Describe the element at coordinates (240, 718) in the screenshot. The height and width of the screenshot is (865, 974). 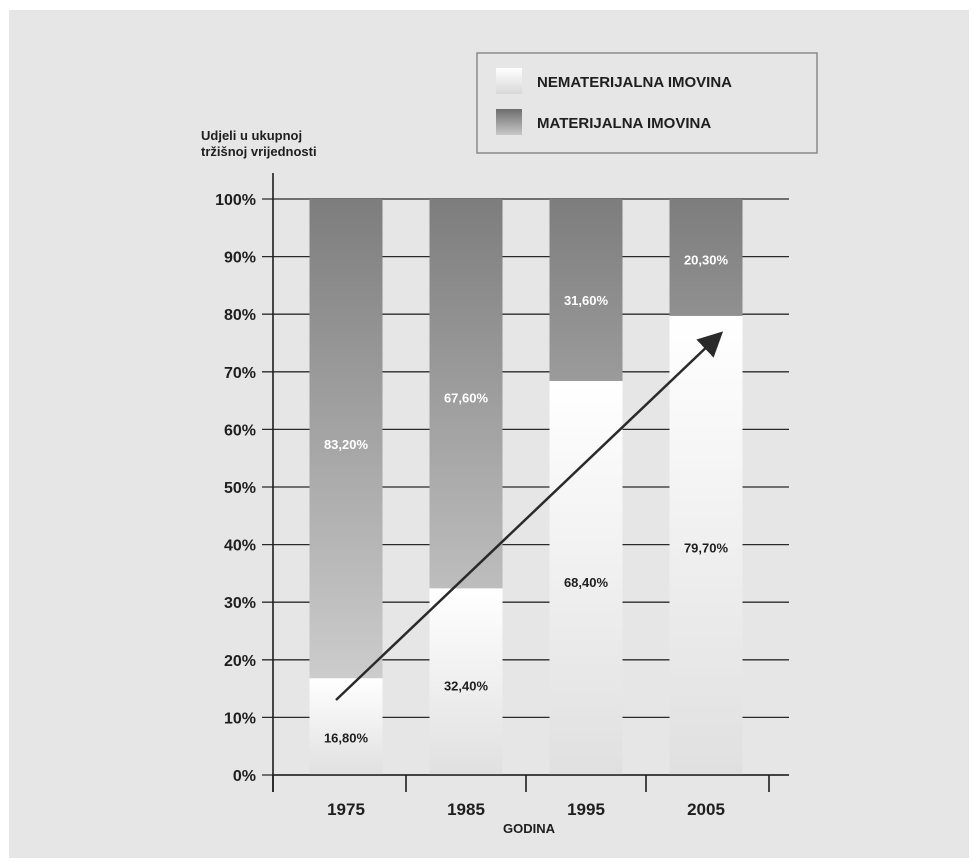
I see `y-tick-label: 10%` at that location.